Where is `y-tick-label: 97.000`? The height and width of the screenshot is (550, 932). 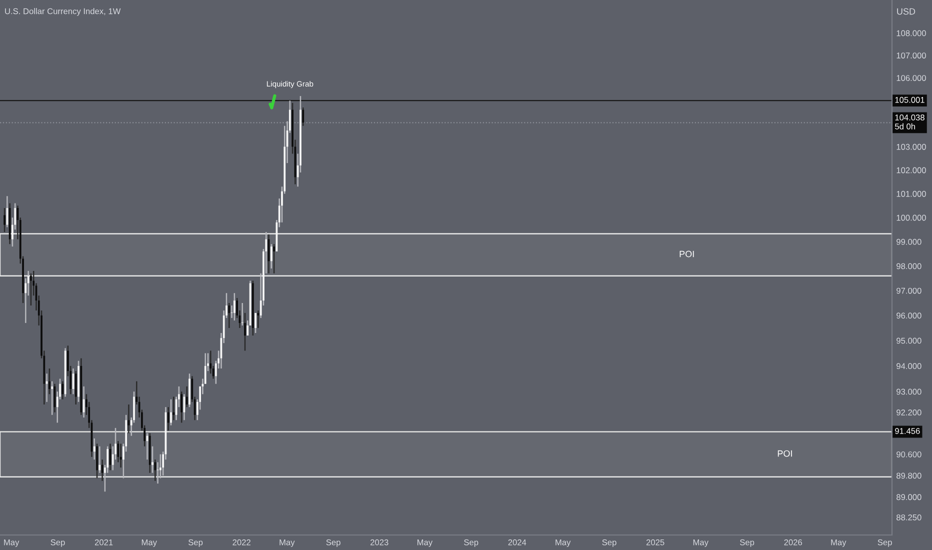
y-tick-label: 97.000 is located at coordinates (909, 291).